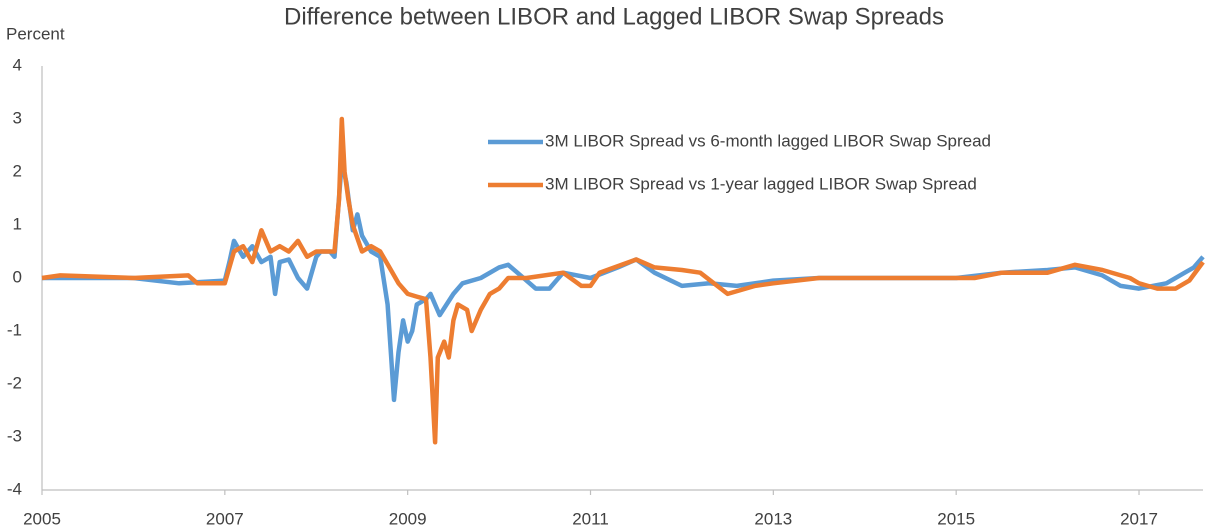 The image size is (1206, 530). I want to click on y-tick-label: -2, so click(14, 382).